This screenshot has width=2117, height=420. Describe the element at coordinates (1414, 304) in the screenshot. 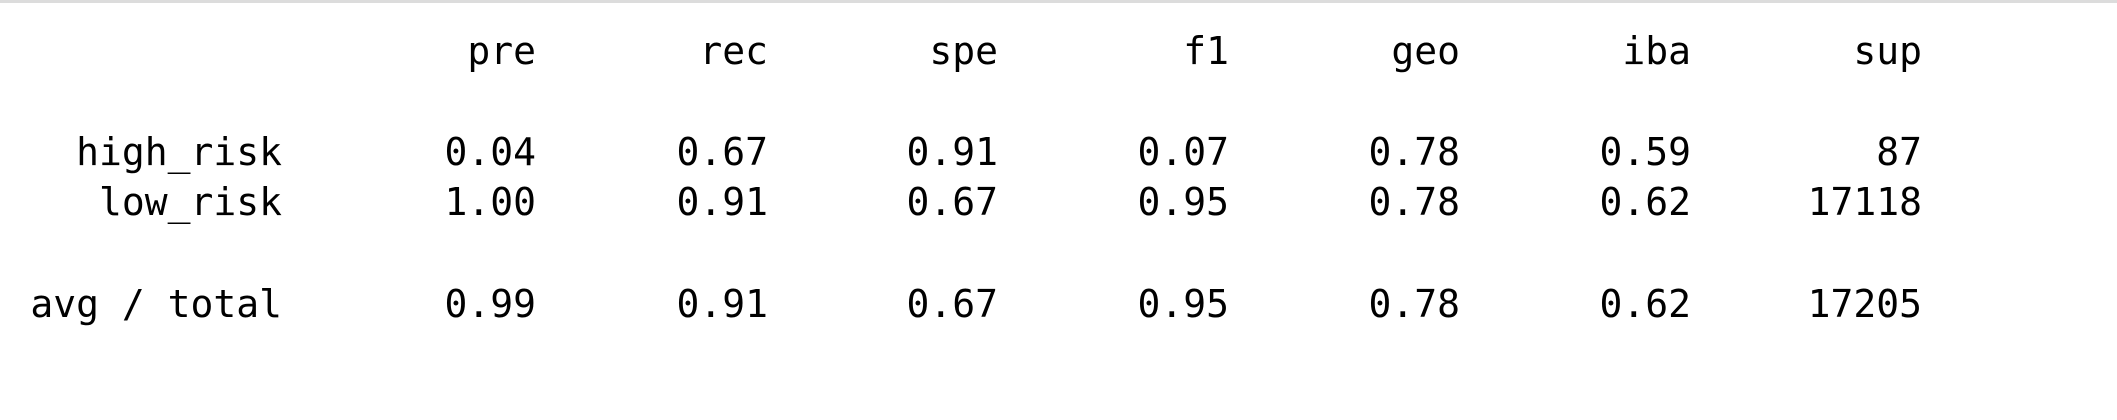

I see `avg-total-geo-value: 0.78` at that location.